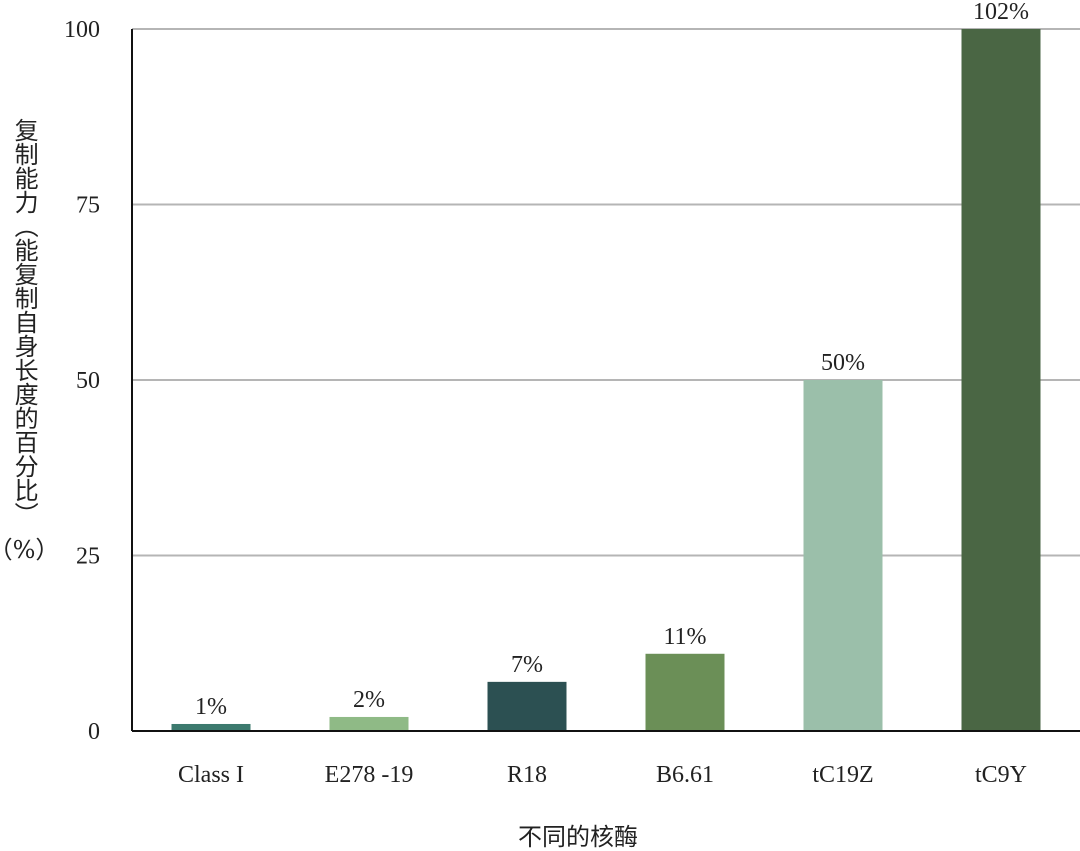 The image size is (1080, 851). What do you see at coordinates (82, 30) in the screenshot?
I see `y-tick-label: 100` at bounding box center [82, 30].